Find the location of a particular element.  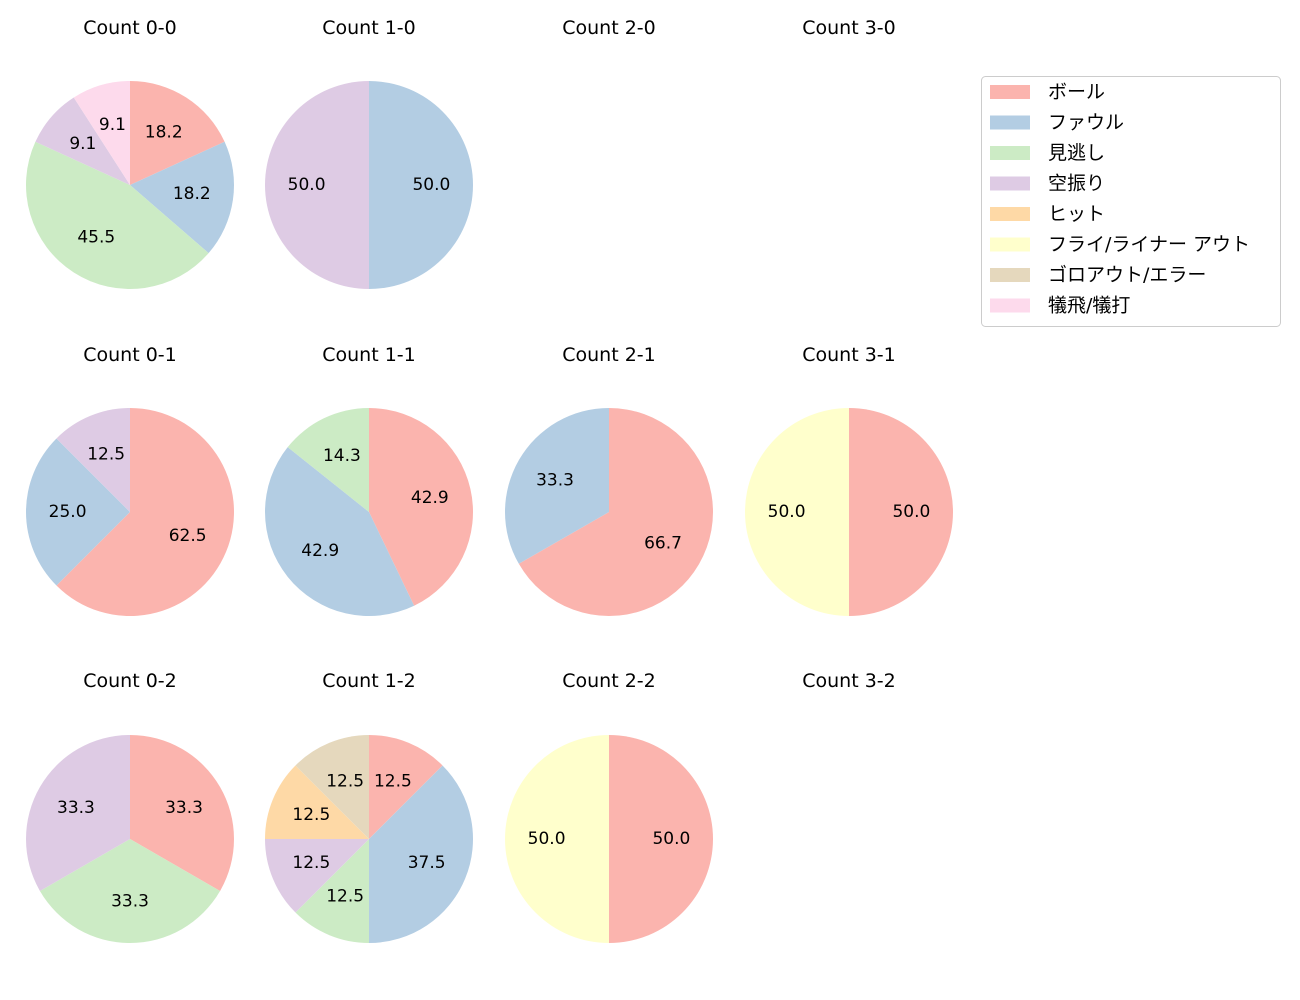

pie-label-count-1-2-2: 12.5 is located at coordinates (345, 897).